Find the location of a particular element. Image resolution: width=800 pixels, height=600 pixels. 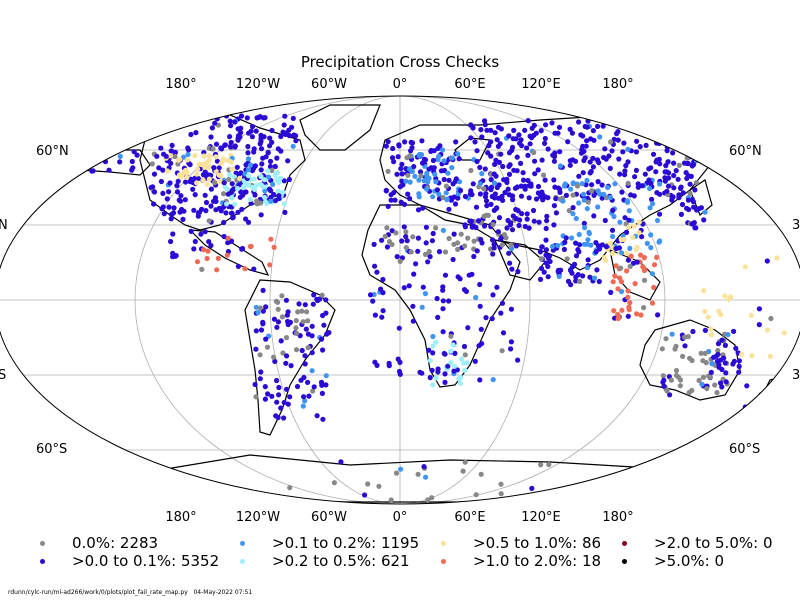

longitude-labels-bottom: 180° 120°W 60°W 0° 60°E 120°E 180° is located at coordinates (399, 517).